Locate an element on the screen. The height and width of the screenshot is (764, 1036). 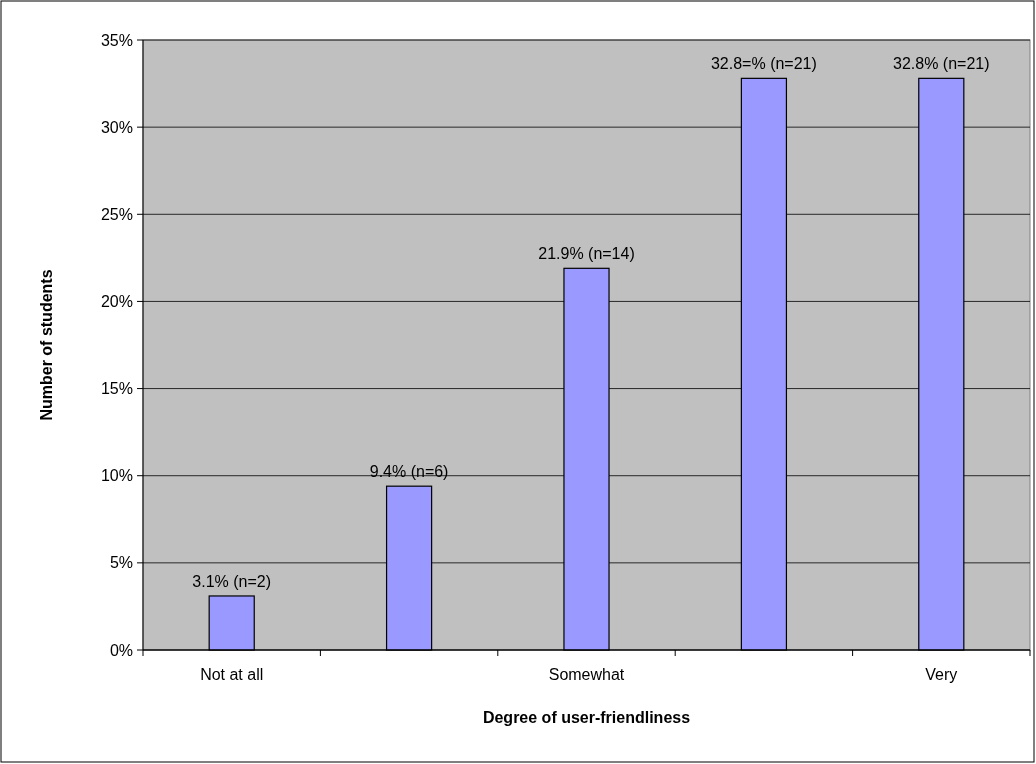
y-tick-label: 10% is located at coordinates (116, 476).